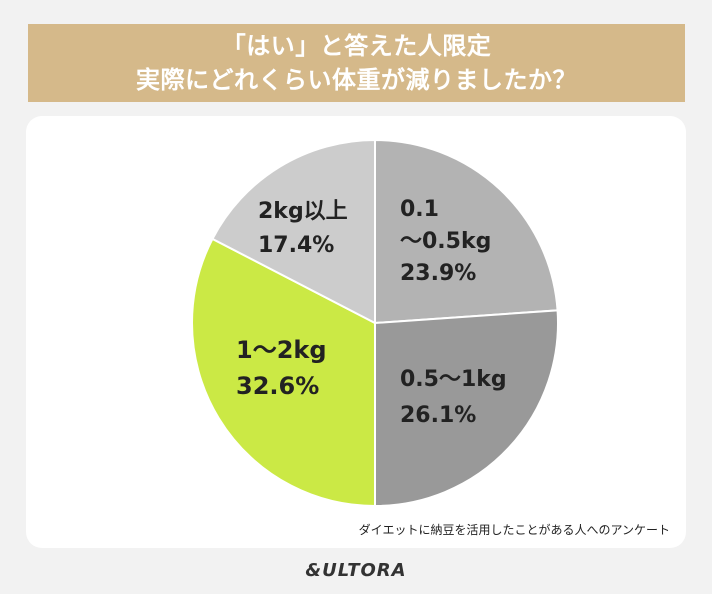  What do you see at coordinates (438, 415) in the screenshot?
I see `slice-value-text: 26.1%` at bounding box center [438, 415].